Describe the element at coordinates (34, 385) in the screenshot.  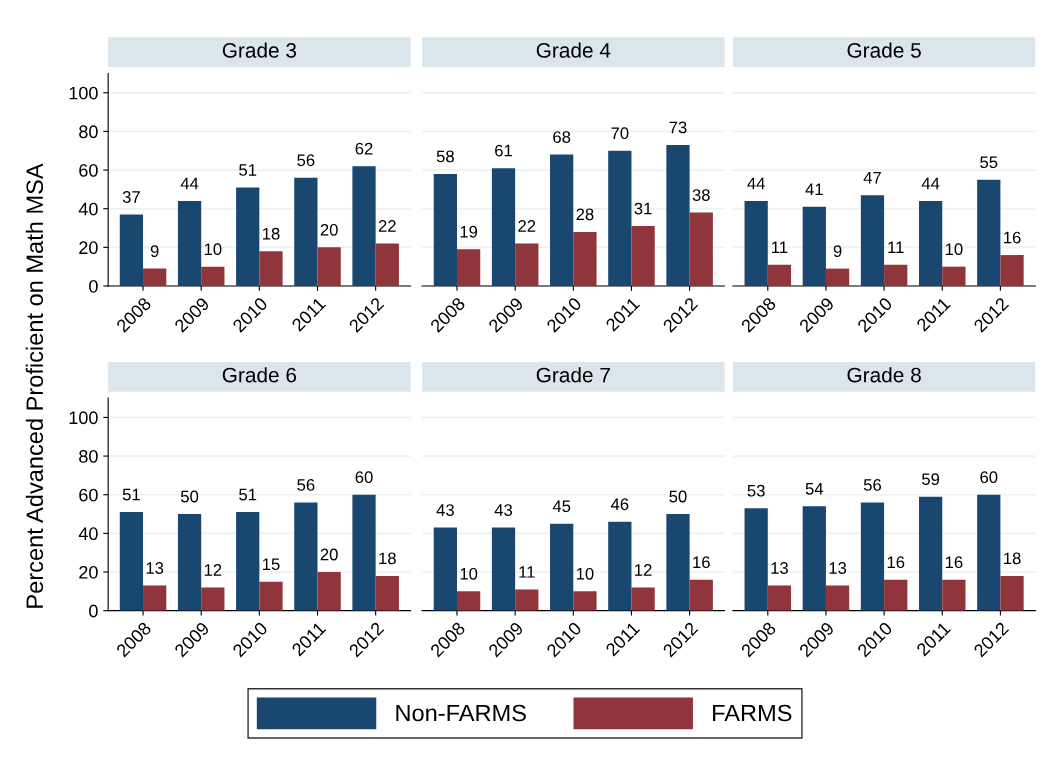
I see `y-axis-title: Percent Advanced Proficient on Math MSA` at that location.